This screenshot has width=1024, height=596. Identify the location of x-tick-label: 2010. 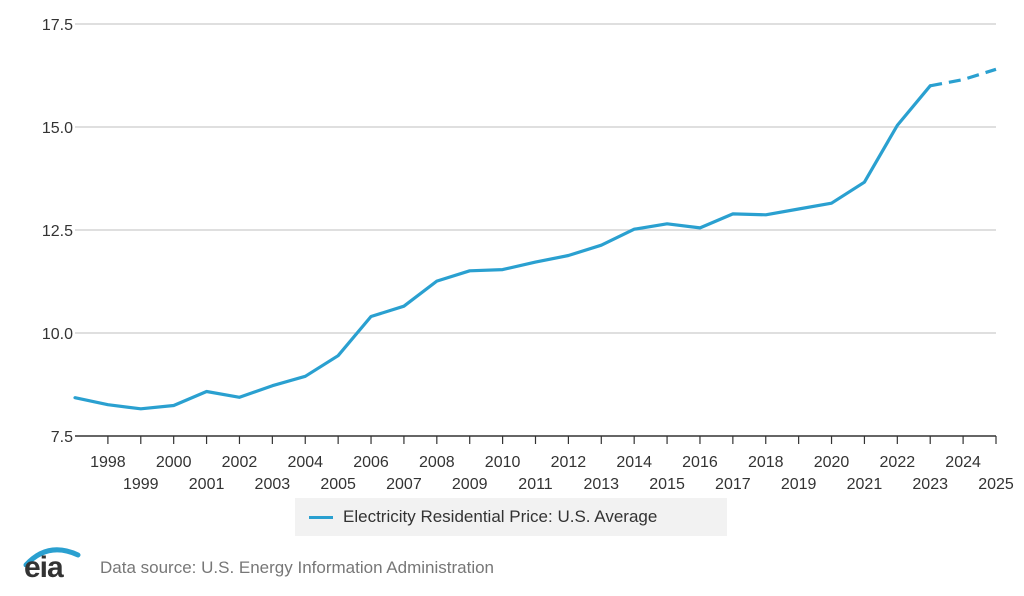
(503, 462).